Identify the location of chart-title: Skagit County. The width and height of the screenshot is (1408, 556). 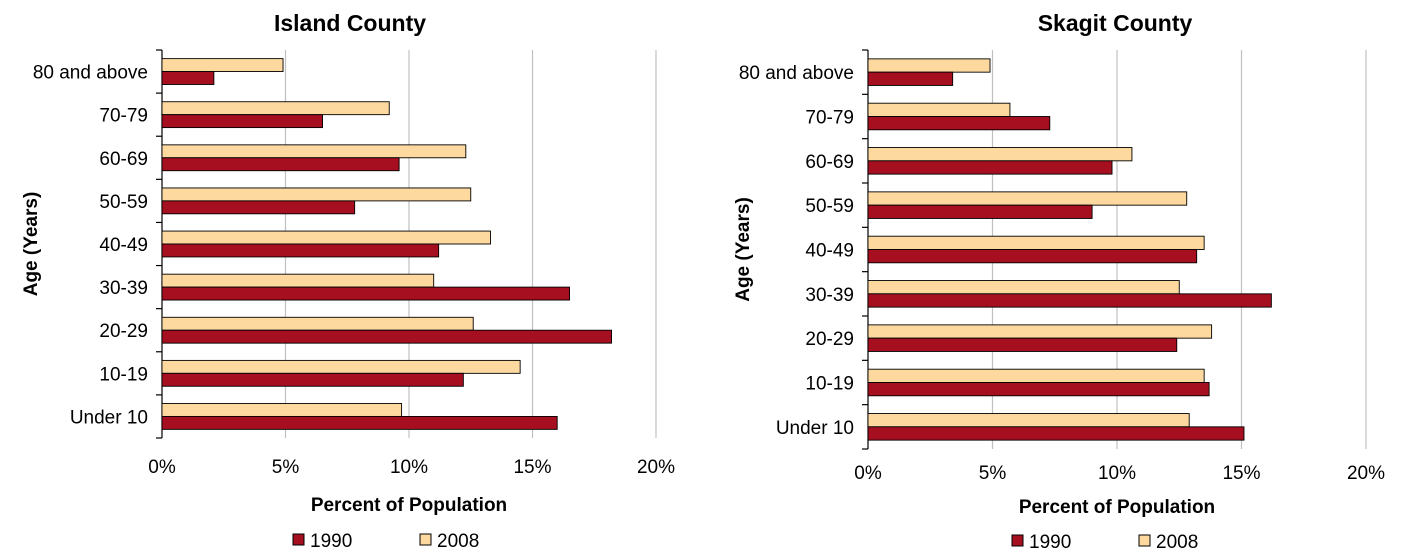
(1115, 23).